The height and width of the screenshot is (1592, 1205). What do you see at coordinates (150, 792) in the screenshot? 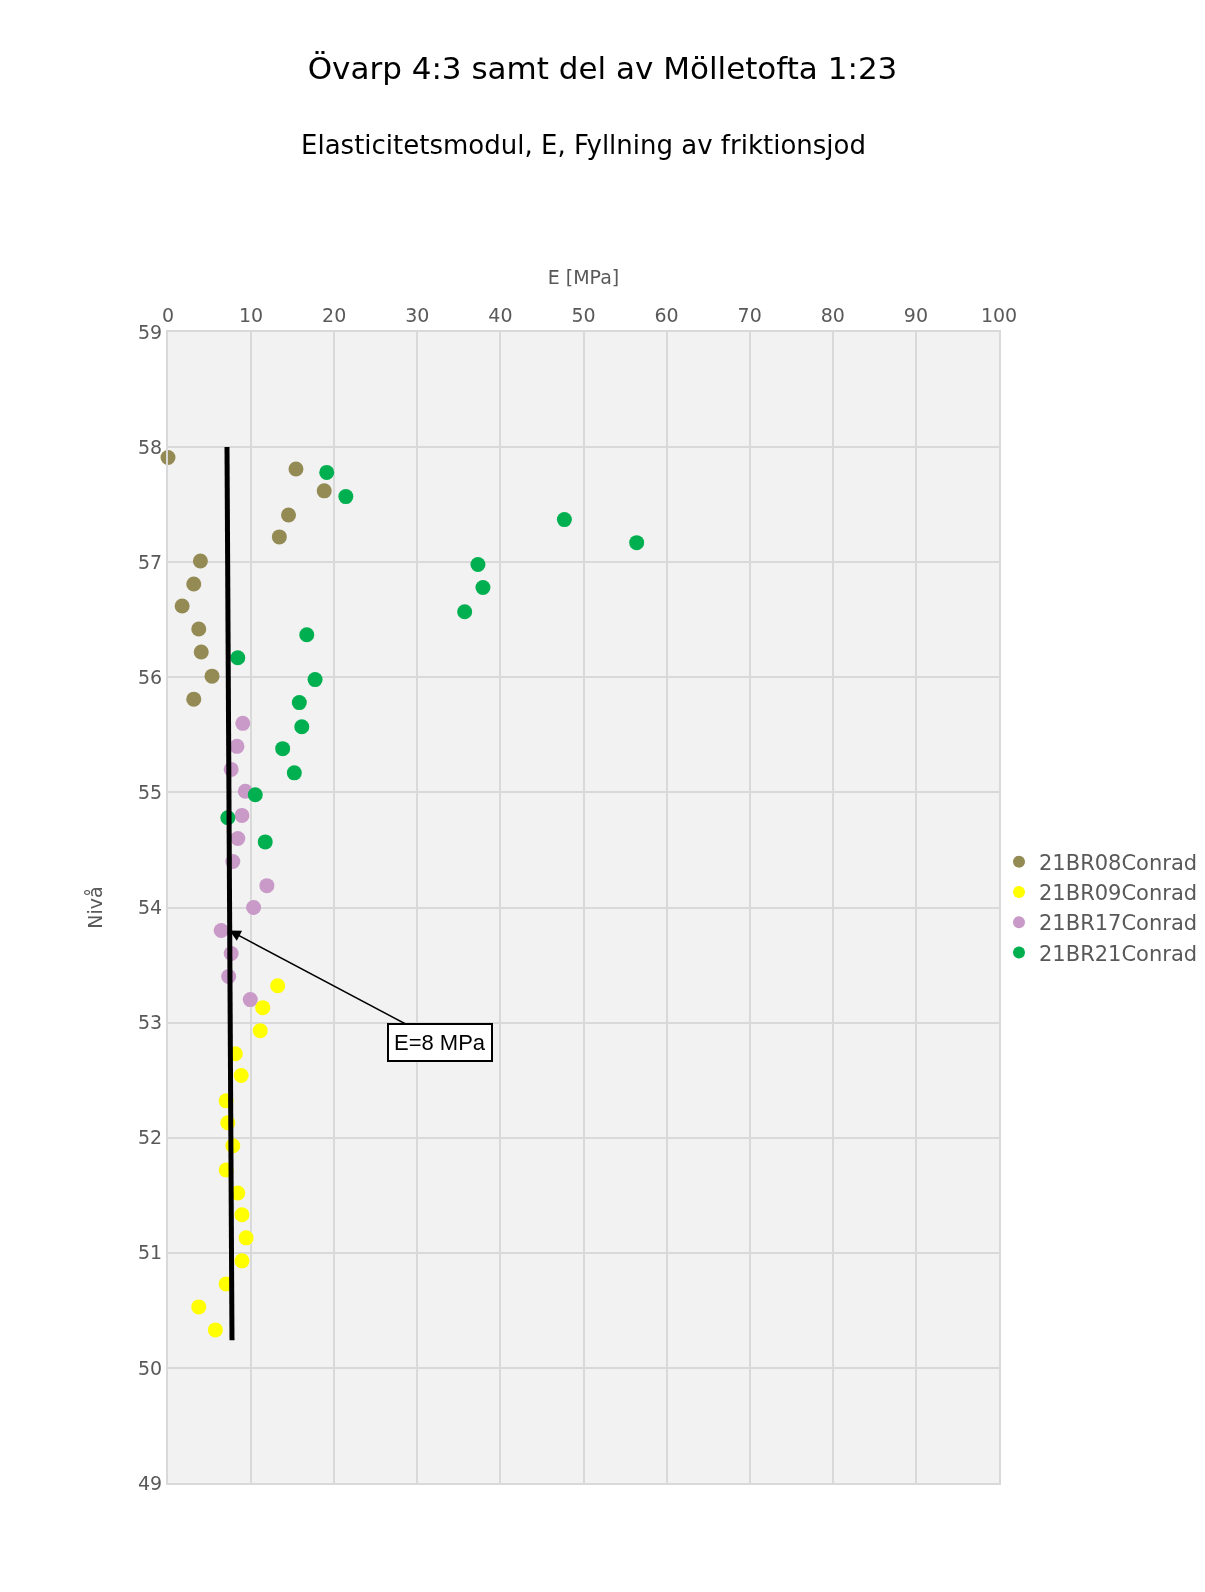
I see `y-tick-label: 55` at bounding box center [150, 792].